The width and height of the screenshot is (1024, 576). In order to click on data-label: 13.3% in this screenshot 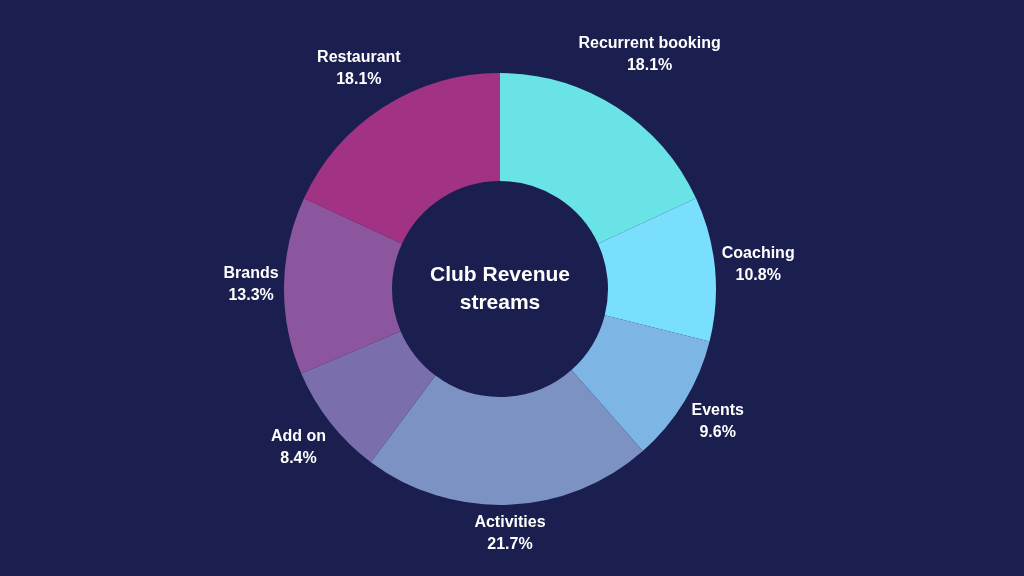, I will do `click(251, 295)`.